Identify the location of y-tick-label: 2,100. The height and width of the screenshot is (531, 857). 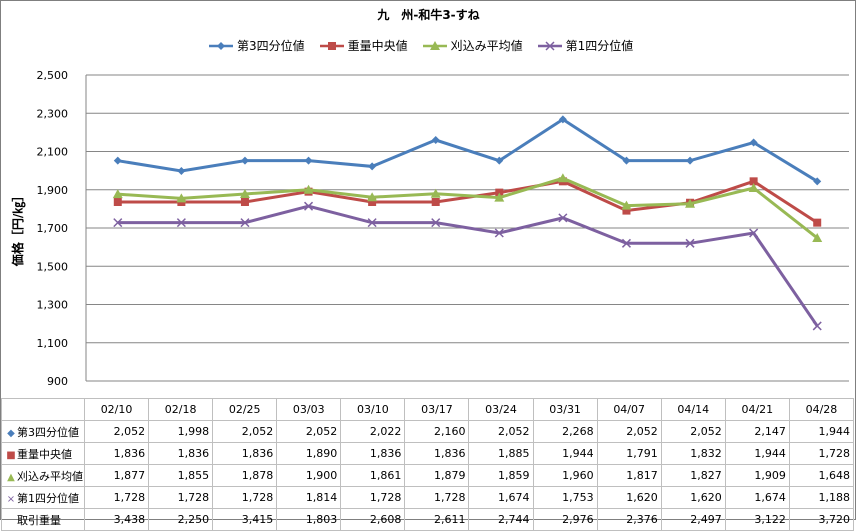
(53, 152).